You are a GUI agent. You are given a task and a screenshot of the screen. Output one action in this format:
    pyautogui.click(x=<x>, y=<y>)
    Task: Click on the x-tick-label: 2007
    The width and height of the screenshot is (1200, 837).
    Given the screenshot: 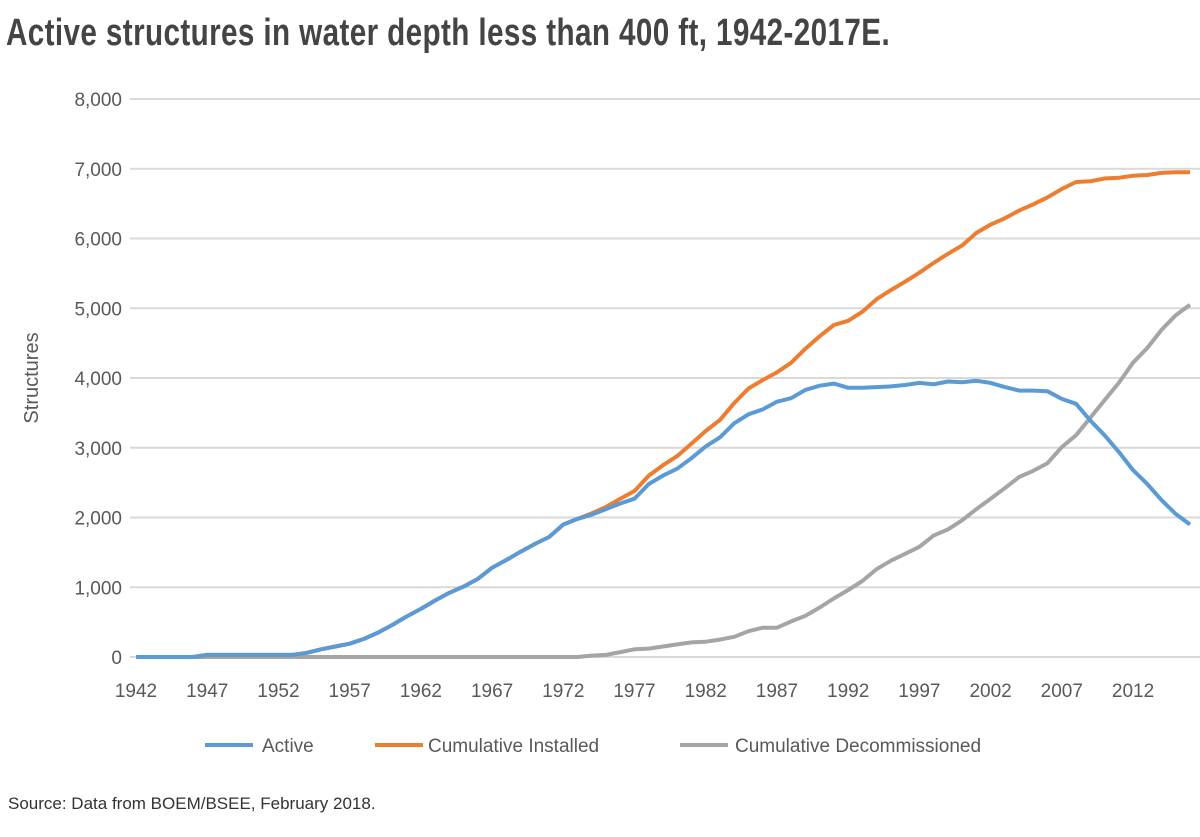 What is the action you would take?
    pyautogui.click(x=1062, y=691)
    